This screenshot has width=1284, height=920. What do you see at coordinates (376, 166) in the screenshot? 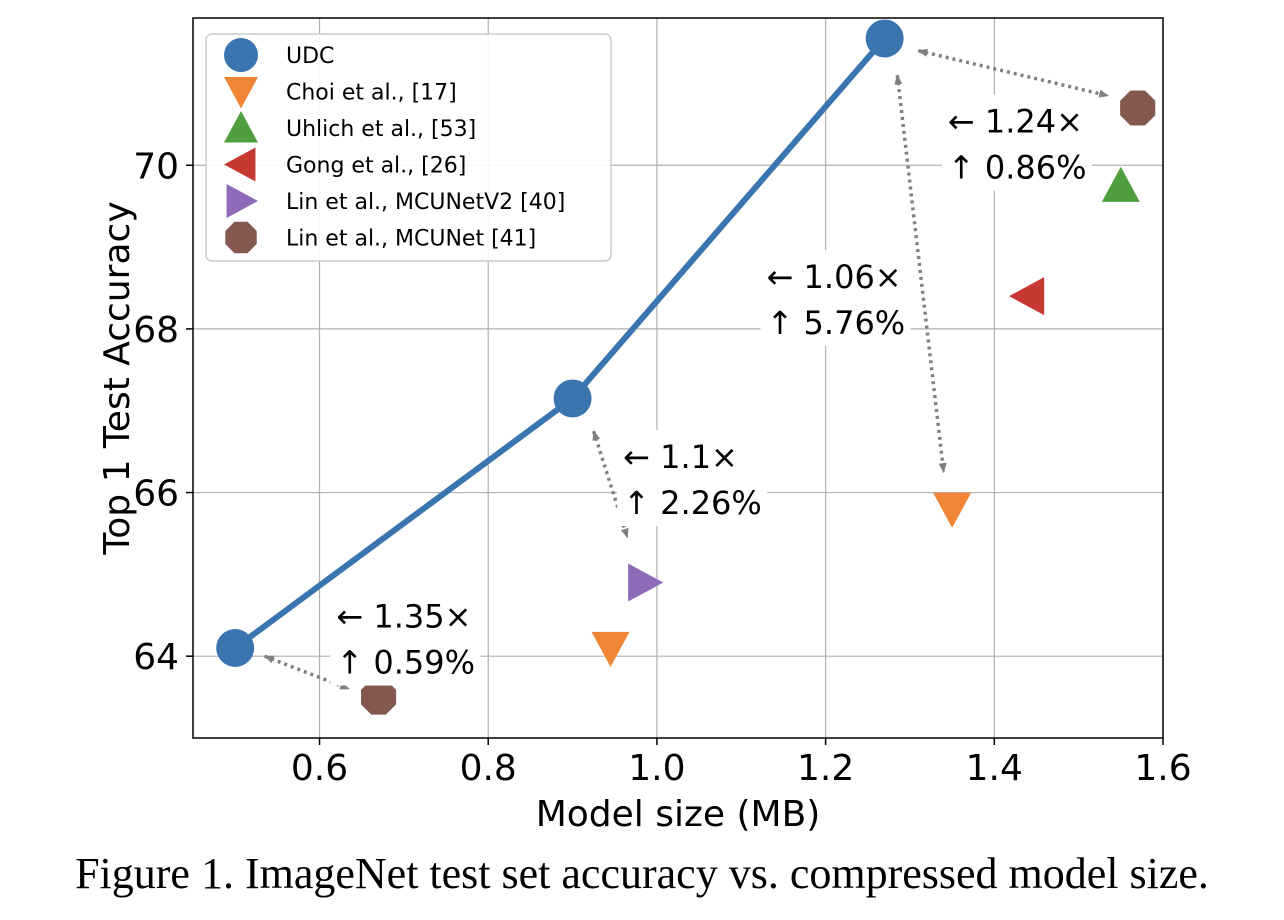
I see `legend-label: Gong et al., [26]` at bounding box center [376, 166].